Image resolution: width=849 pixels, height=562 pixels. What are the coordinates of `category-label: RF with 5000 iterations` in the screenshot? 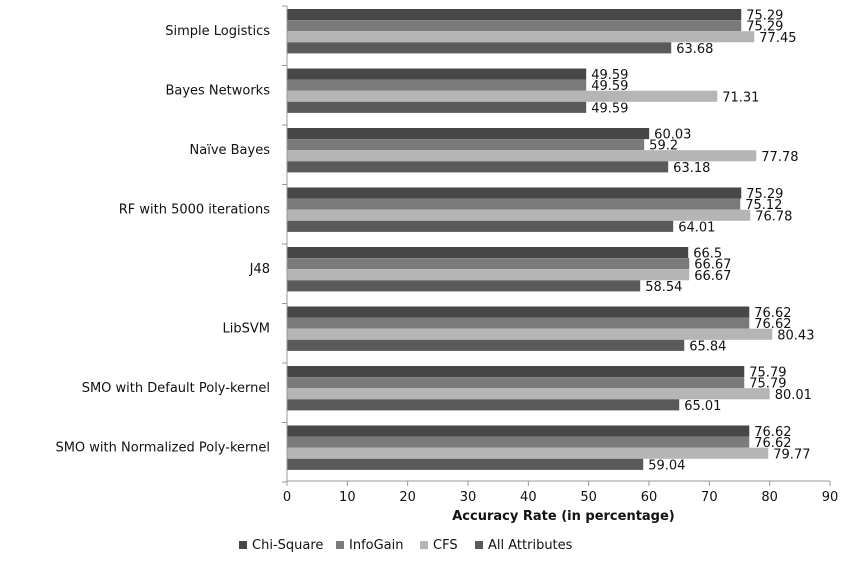 It's located at (194, 210).